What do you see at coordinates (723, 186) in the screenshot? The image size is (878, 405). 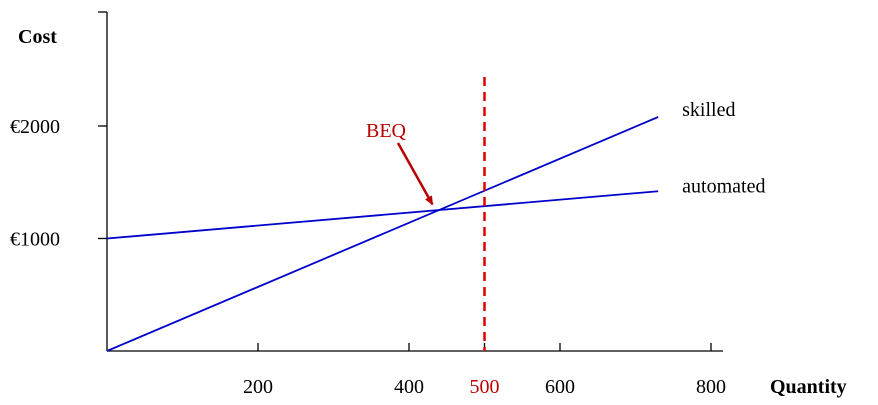 I see `series-label-automated: automated` at bounding box center [723, 186].